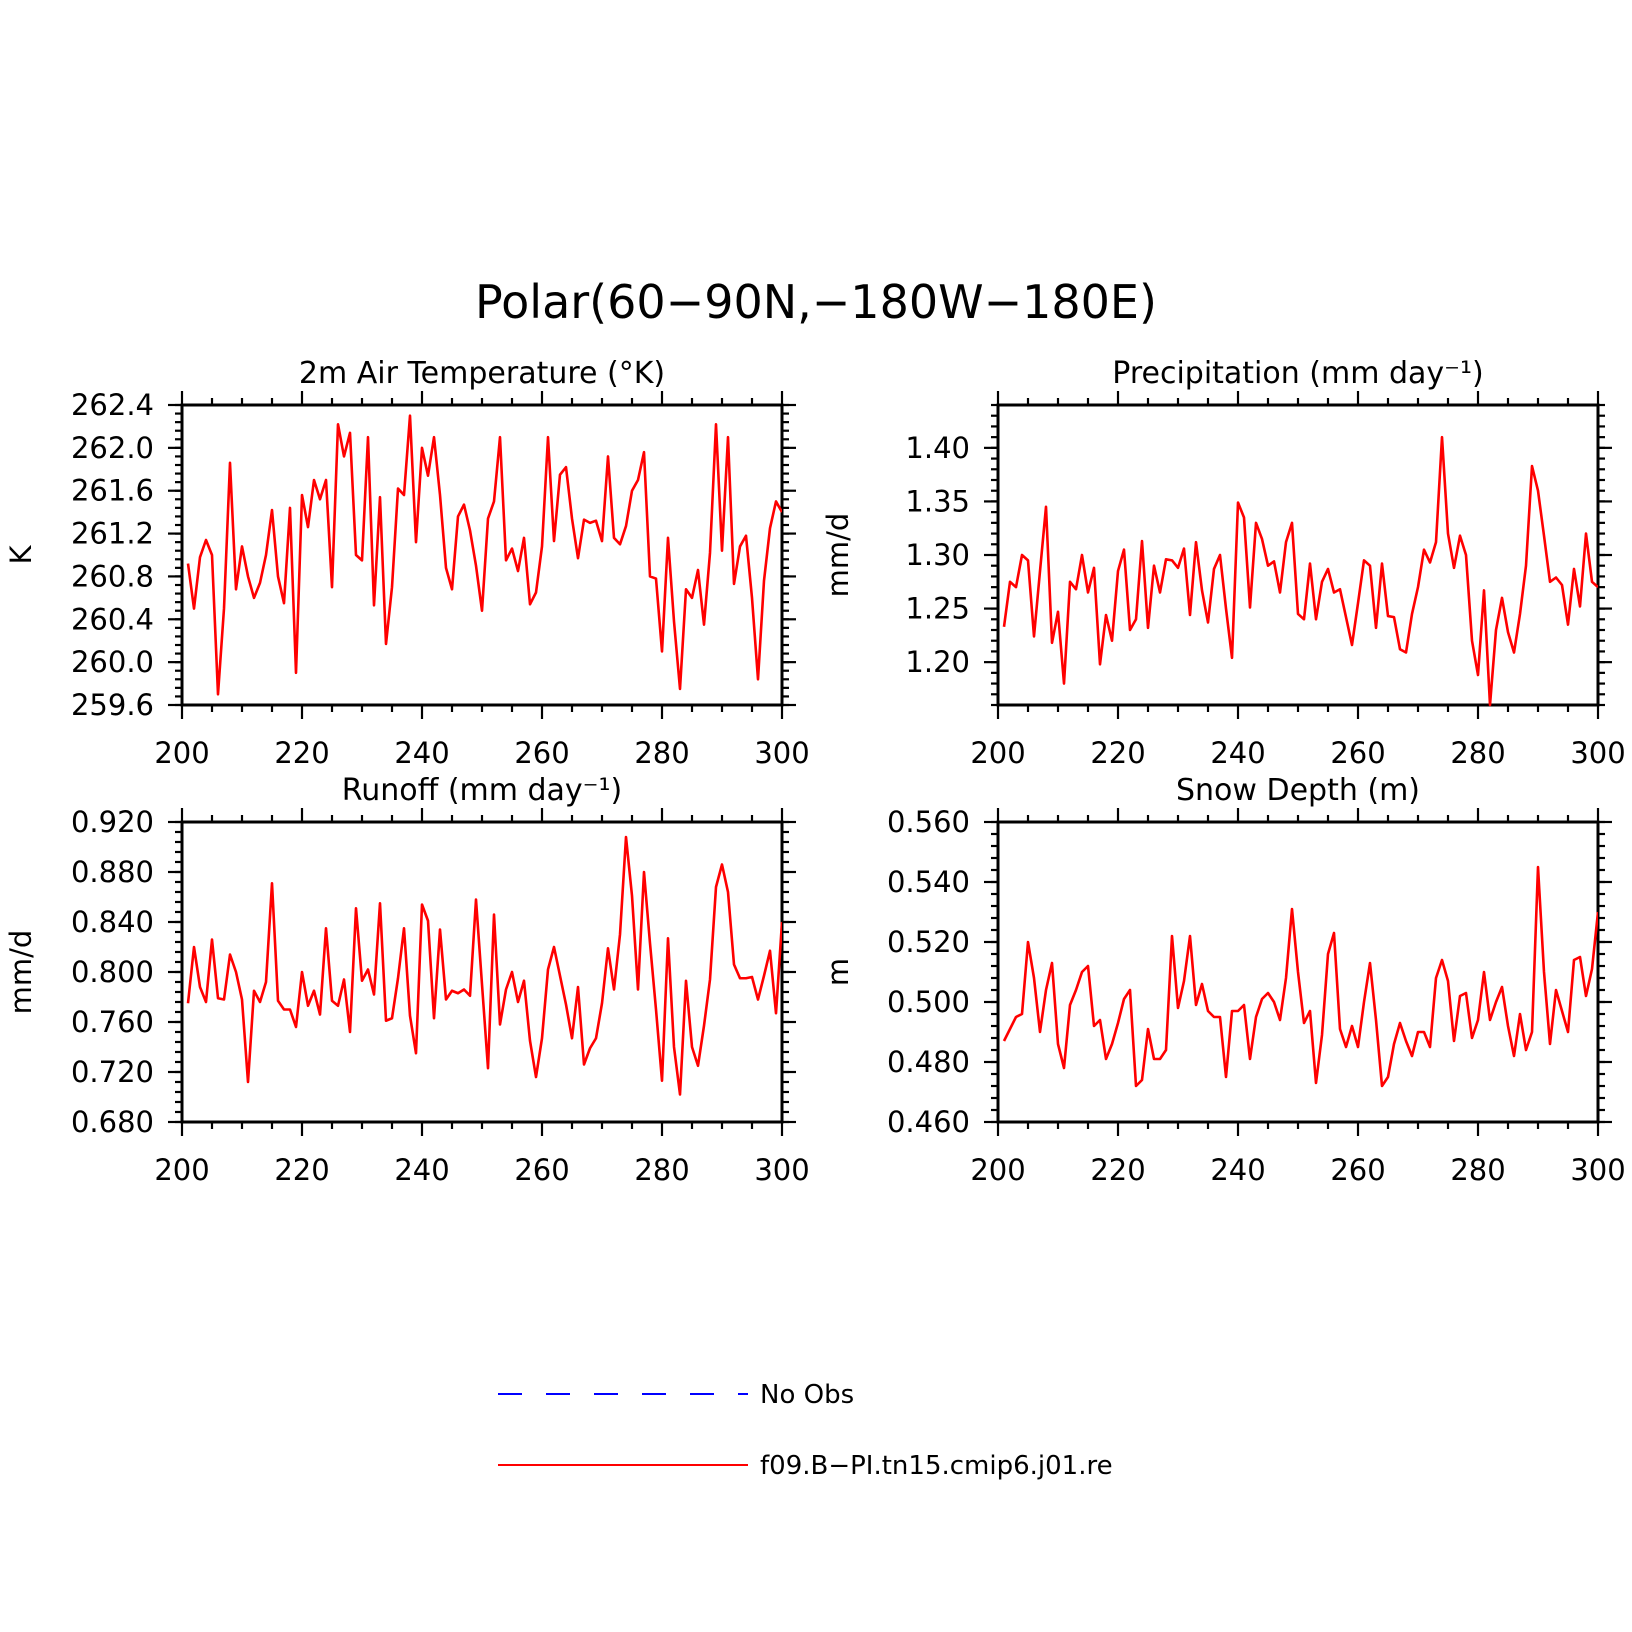  I want to click on y-axis-label: K, so click(21, 555).